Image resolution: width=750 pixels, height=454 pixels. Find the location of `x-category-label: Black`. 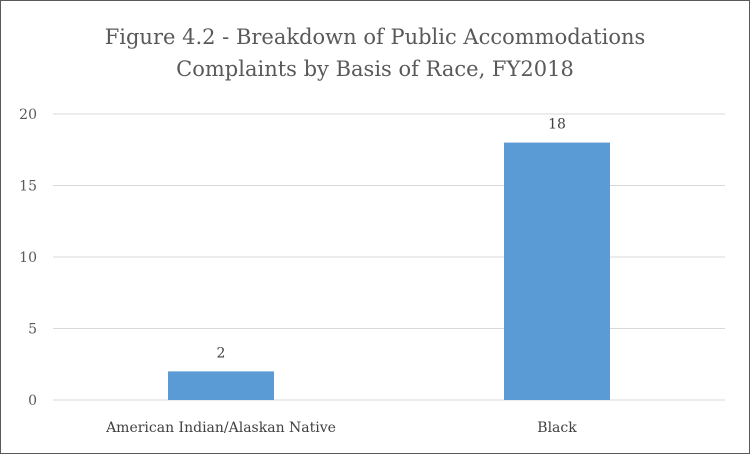

x-category-label: Black is located at coordinates (557, 428).